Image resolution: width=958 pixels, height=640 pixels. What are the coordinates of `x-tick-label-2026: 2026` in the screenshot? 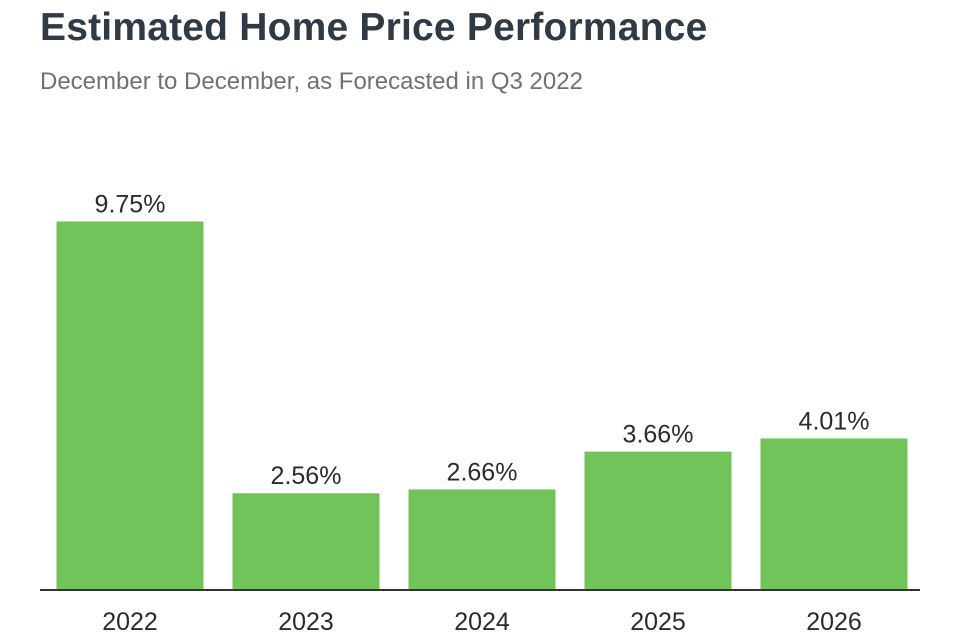 It's located at (834, 622).